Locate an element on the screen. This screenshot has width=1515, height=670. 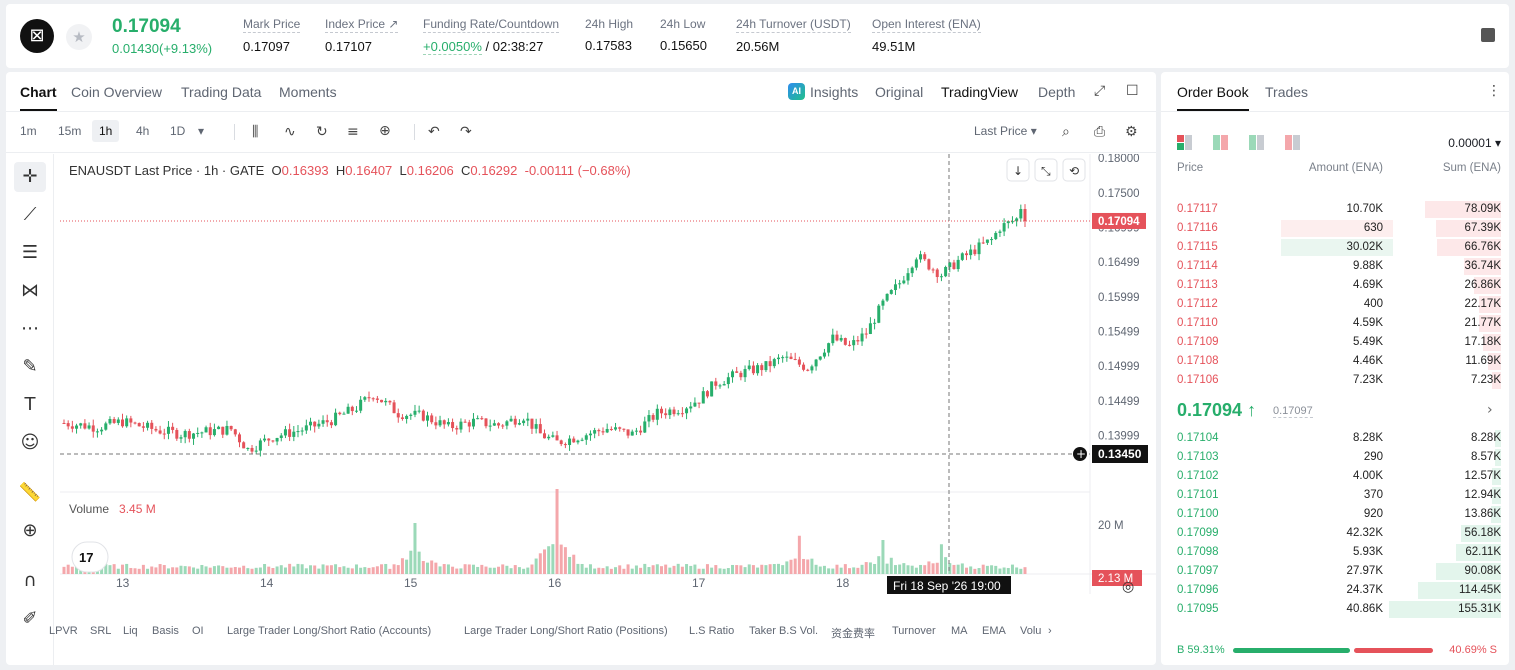
magnet-icon: ∩ is located at coordinates (30, 580).